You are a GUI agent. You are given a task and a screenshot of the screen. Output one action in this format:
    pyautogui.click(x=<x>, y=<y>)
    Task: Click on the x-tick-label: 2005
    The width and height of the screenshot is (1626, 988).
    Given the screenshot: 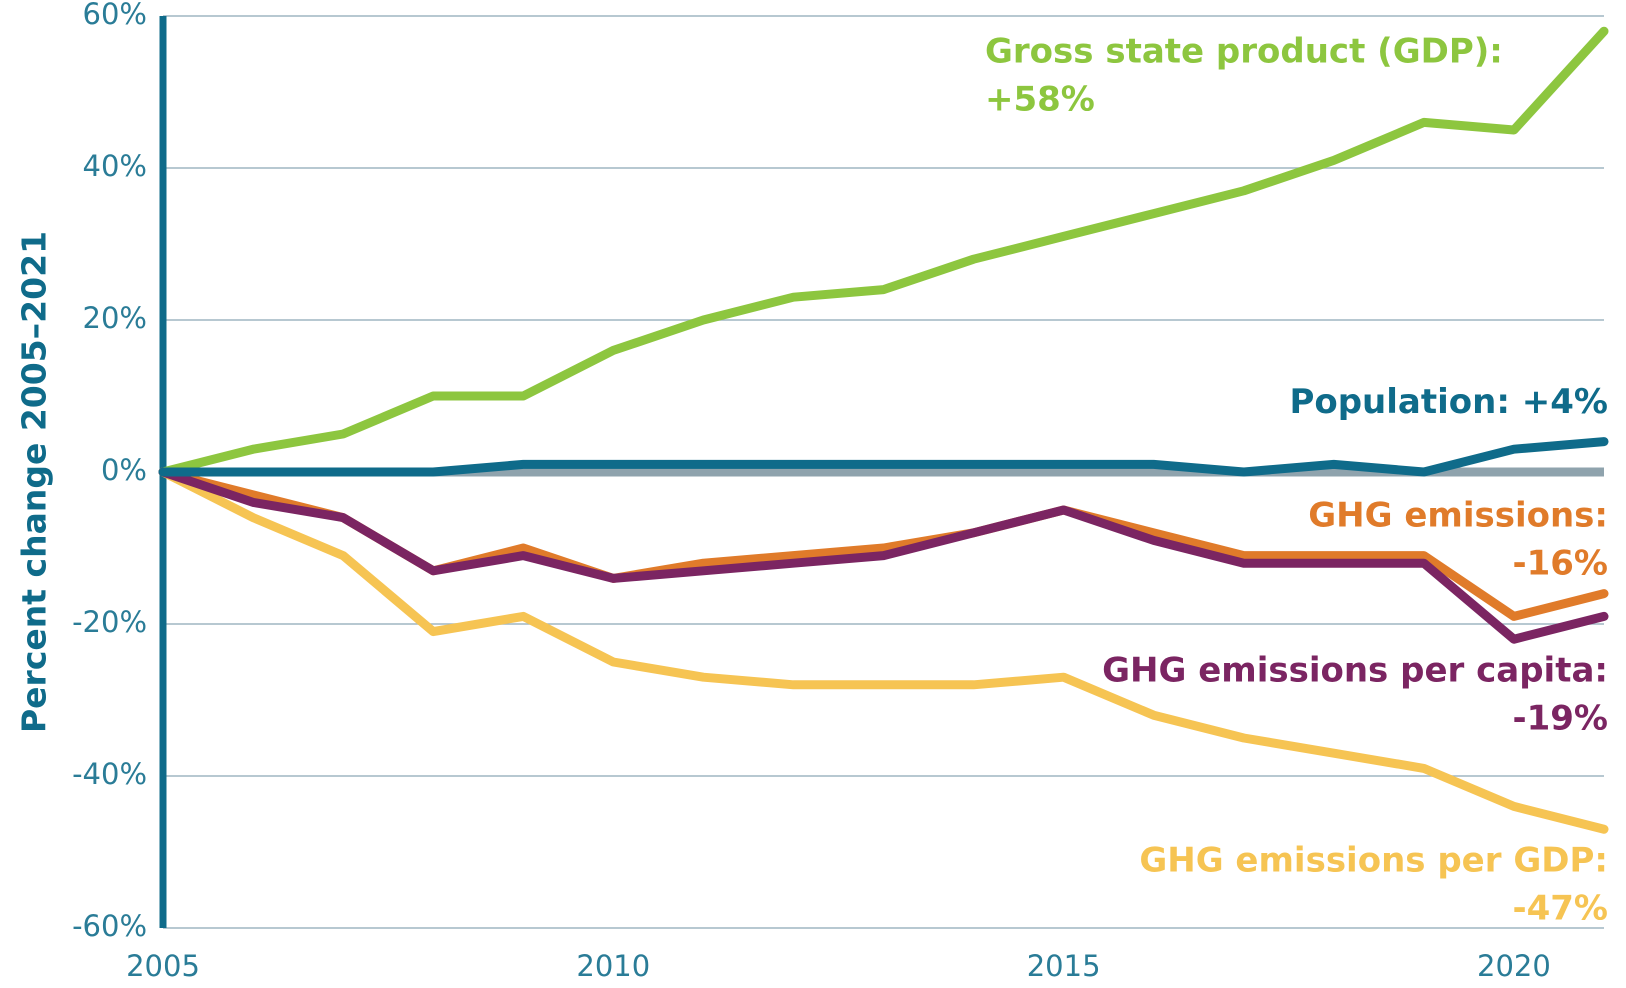 What is the action you would take?
    pyautogui.click(x=163, y=966)
    